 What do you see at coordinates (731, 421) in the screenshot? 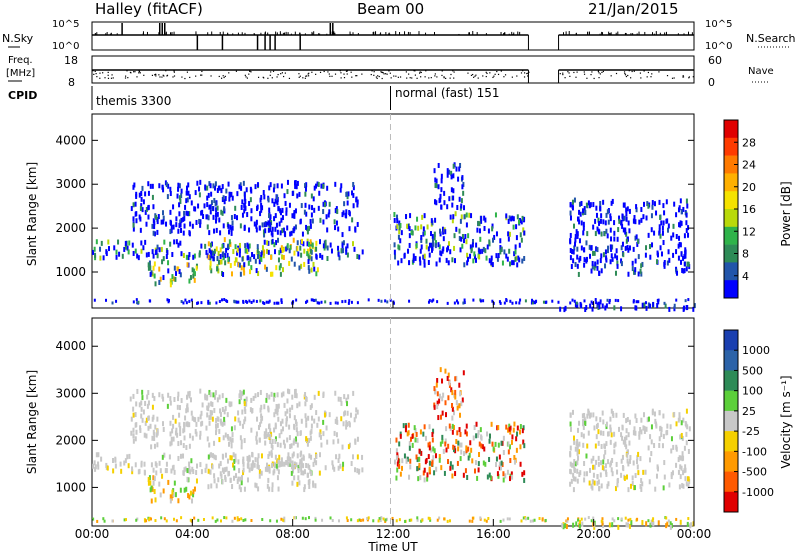
I see `velocity-colorbar-swatch` at bounding box center [731, 421].